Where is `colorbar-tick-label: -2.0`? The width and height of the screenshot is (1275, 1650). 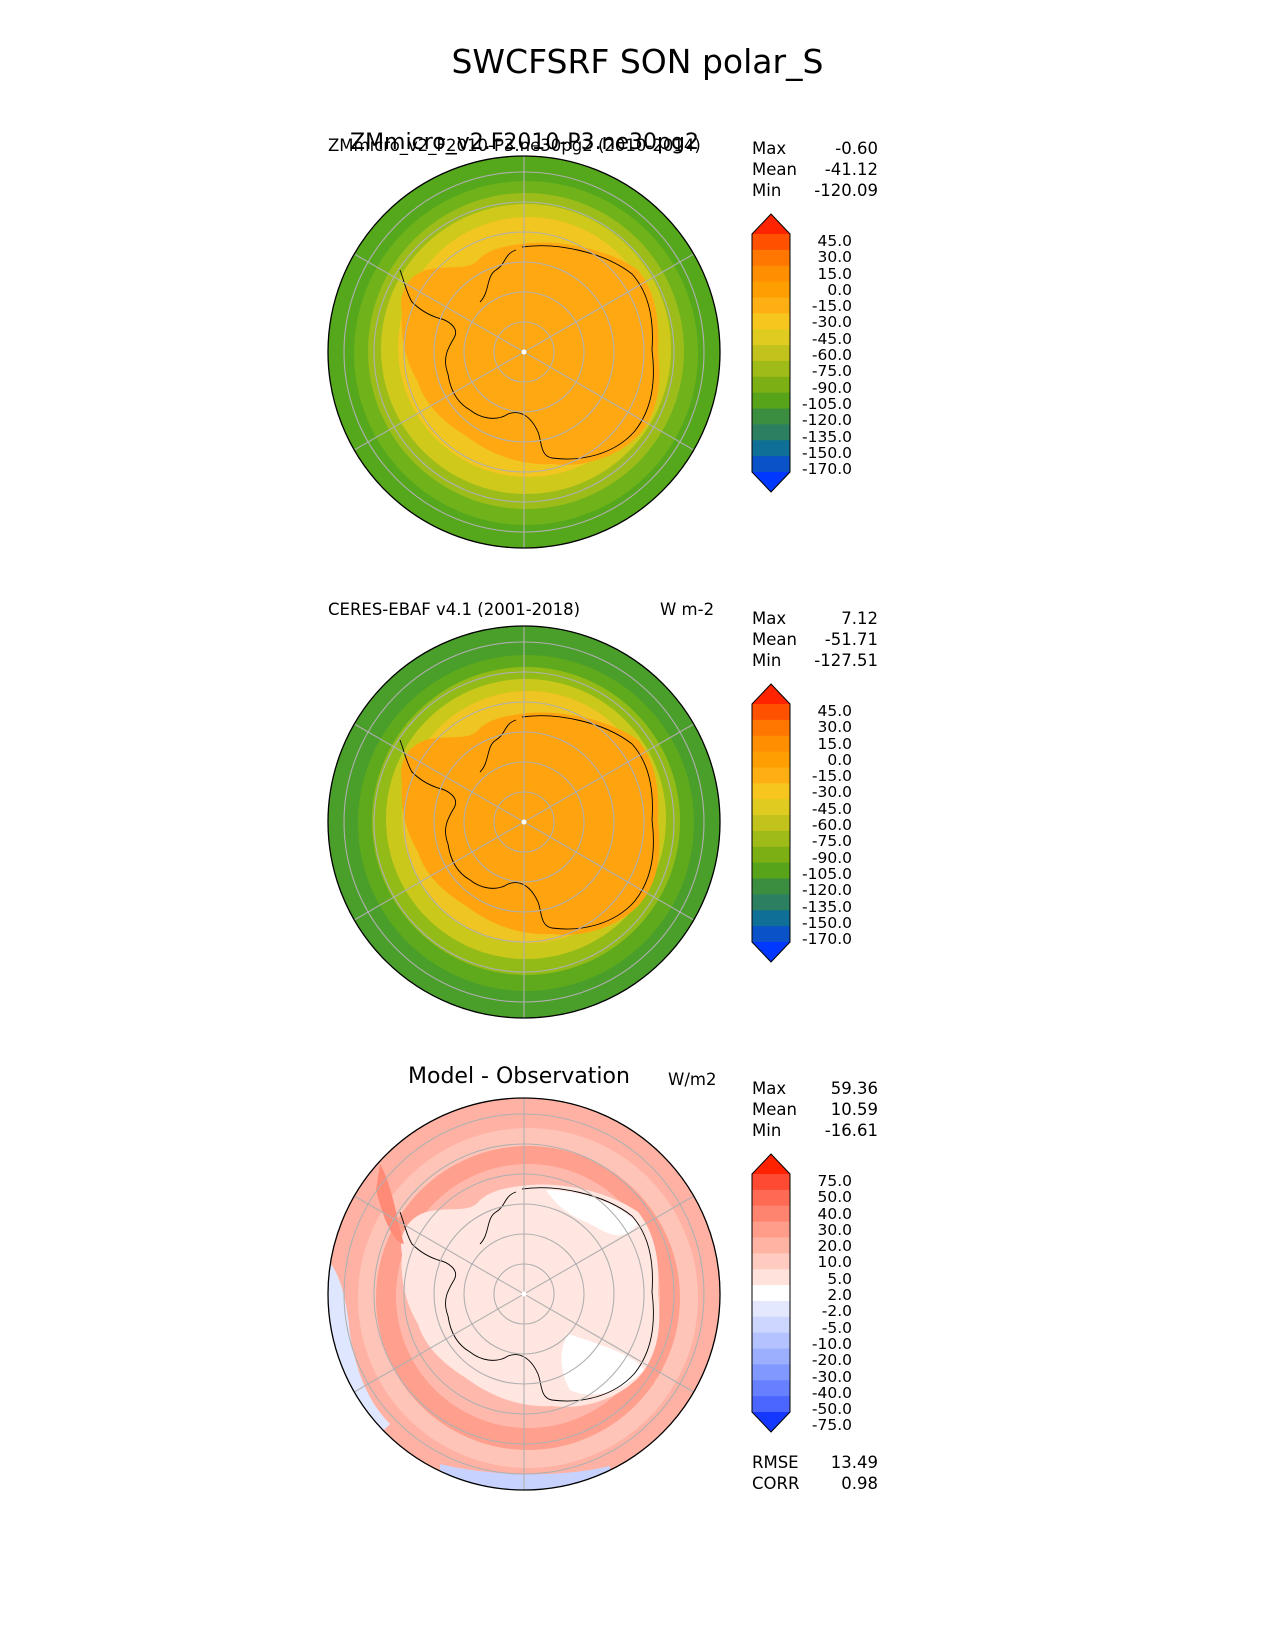 colorbar-tick-label: -2.0 is located at coordinates (836, 1311).